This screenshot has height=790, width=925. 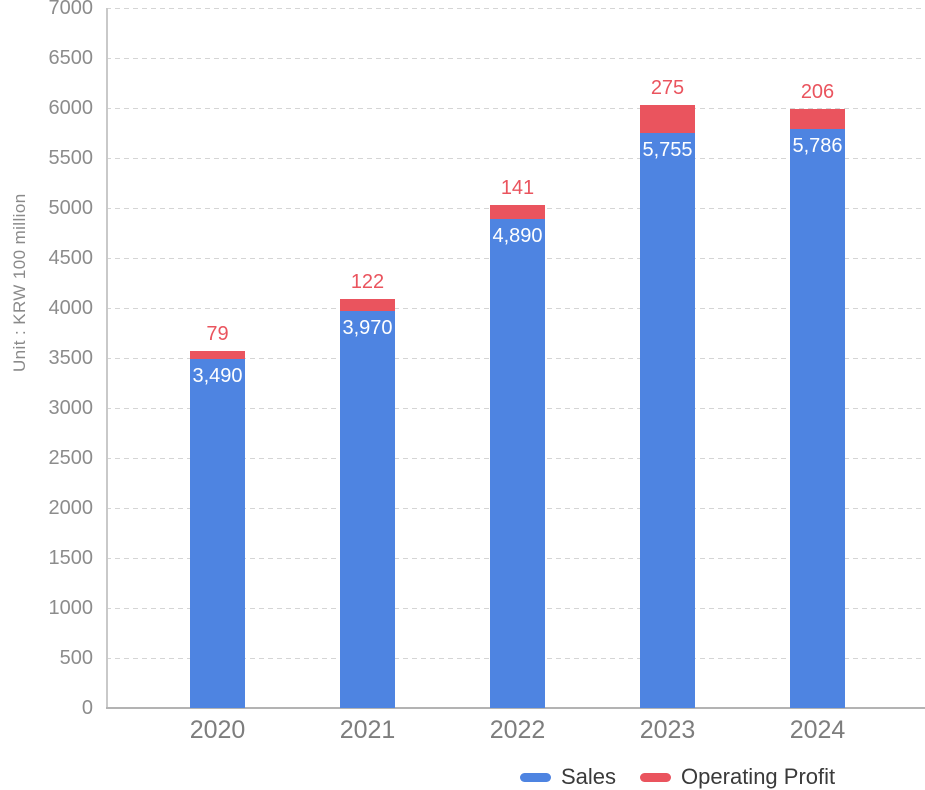 I want to click on profit-value-label: 141, so click(x=517, y=187).